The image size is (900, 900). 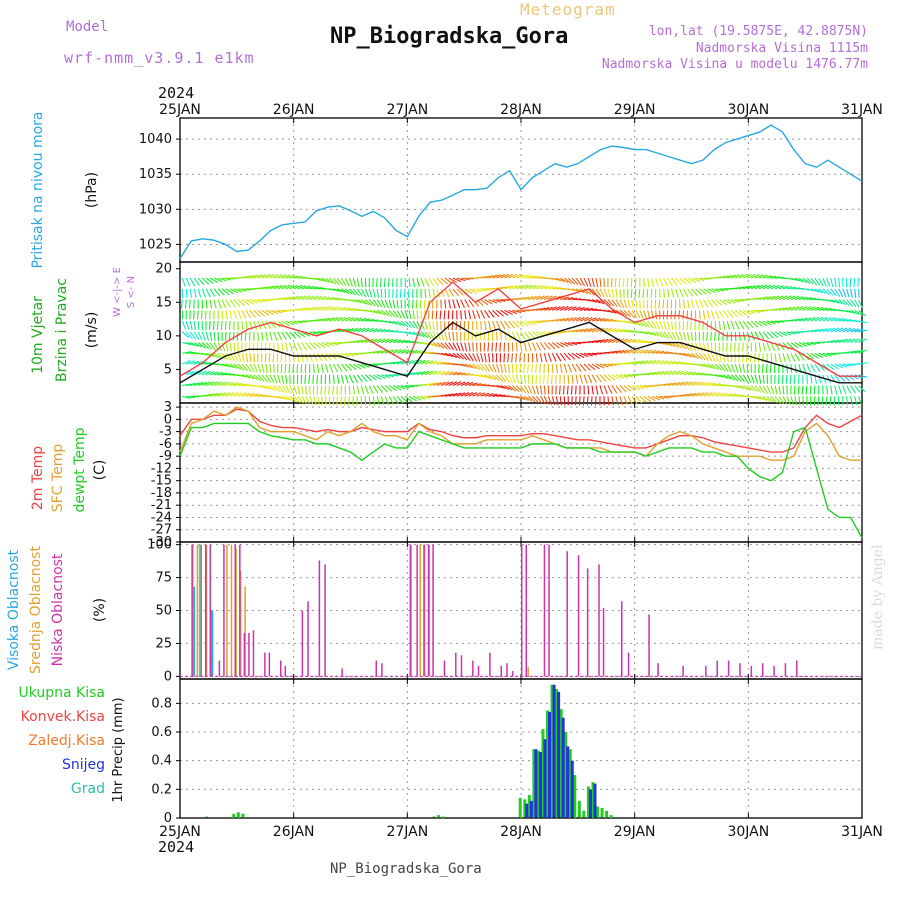 I want to click on product-title: Meteogram, so click(x=568, y=9).